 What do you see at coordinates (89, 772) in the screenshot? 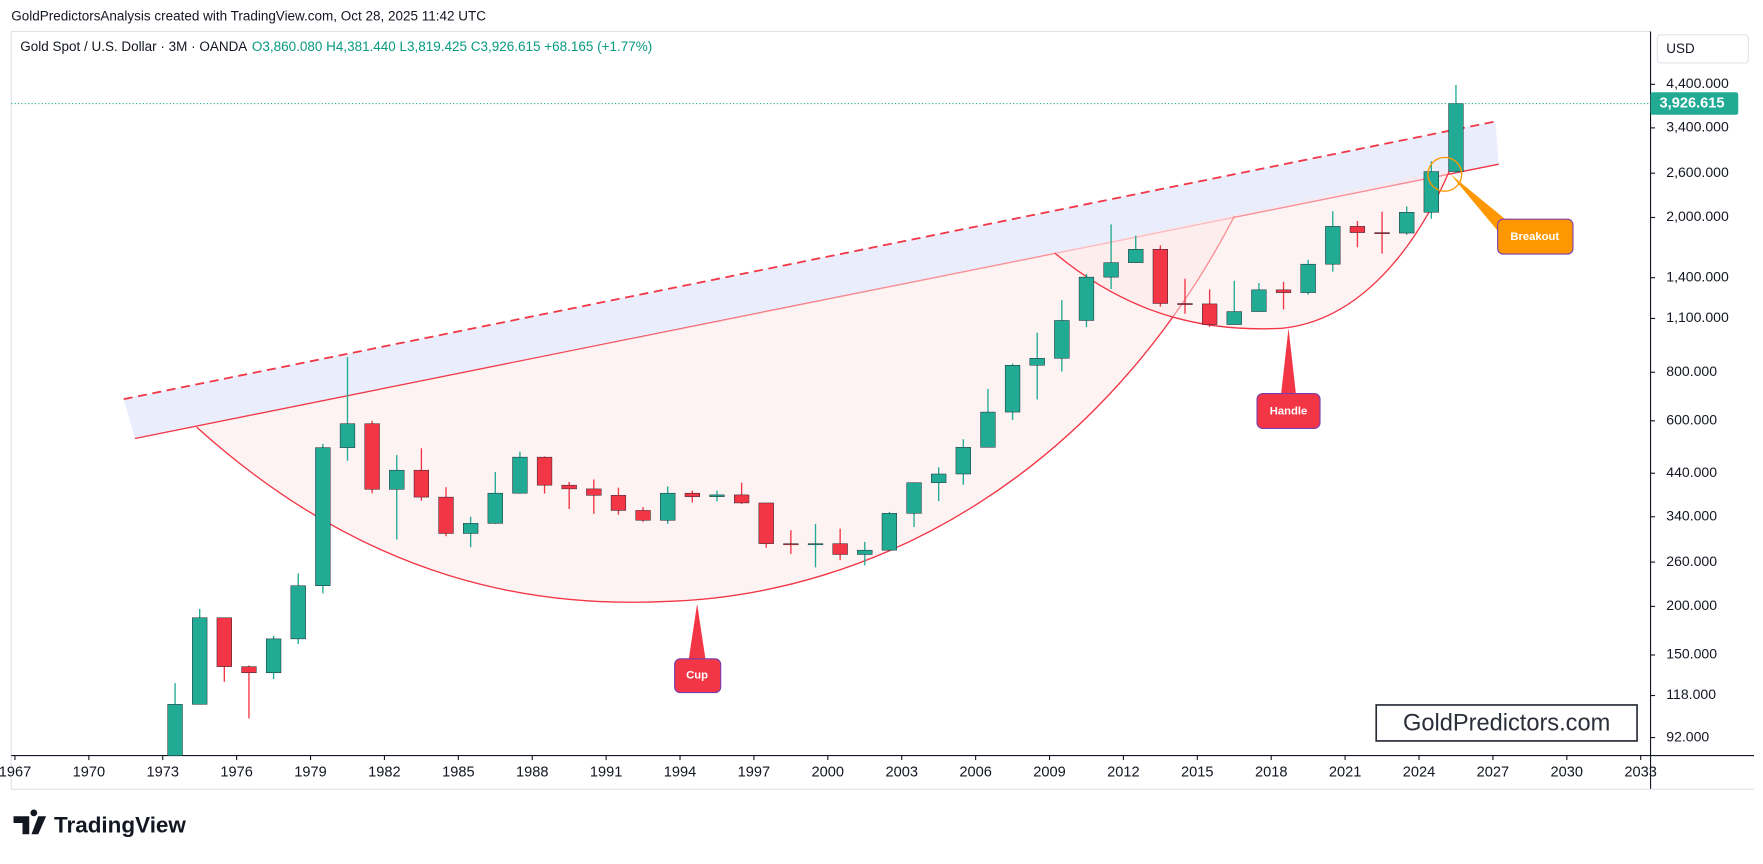
I see `x-tick-label: 1970` at bounding box center [89, 772].